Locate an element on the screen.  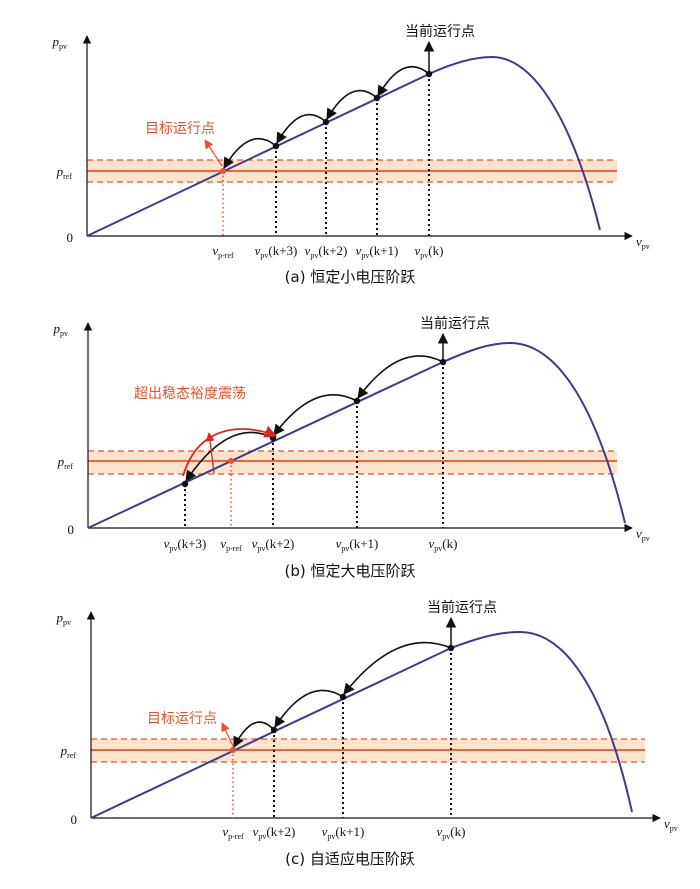
oscillation-label: 超出稳态裕度震荡 is located at coordinates (190, 394).